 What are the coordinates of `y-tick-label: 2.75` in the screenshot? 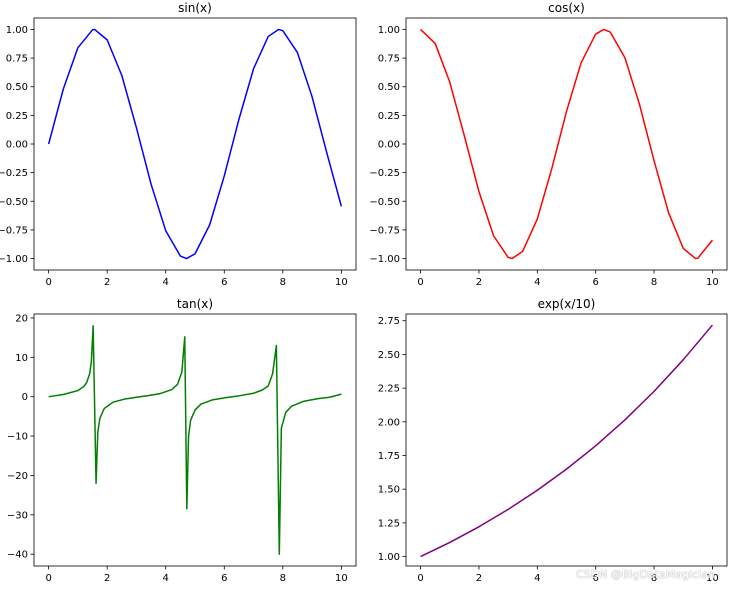 It's located at (389, 321).